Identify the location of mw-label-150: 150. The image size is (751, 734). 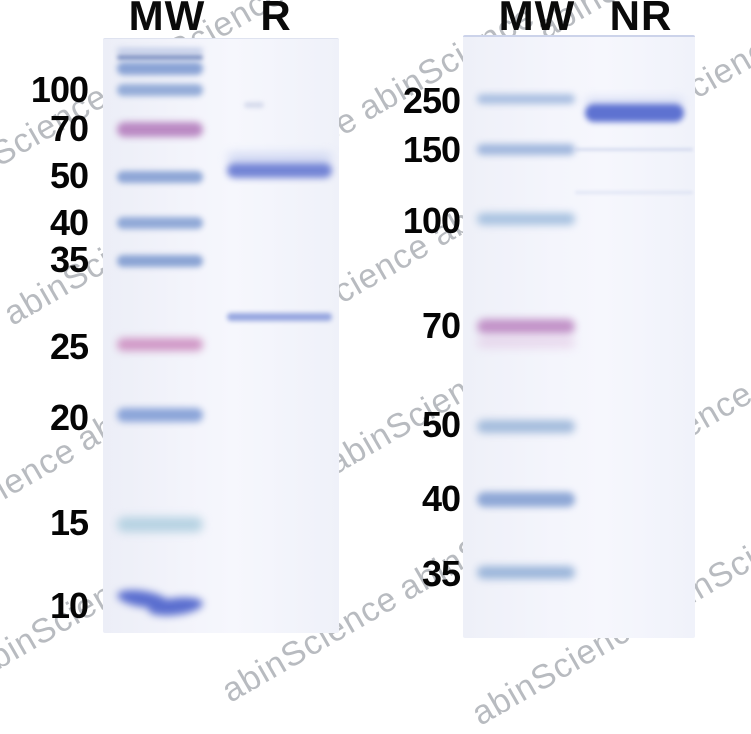
(431, 149).